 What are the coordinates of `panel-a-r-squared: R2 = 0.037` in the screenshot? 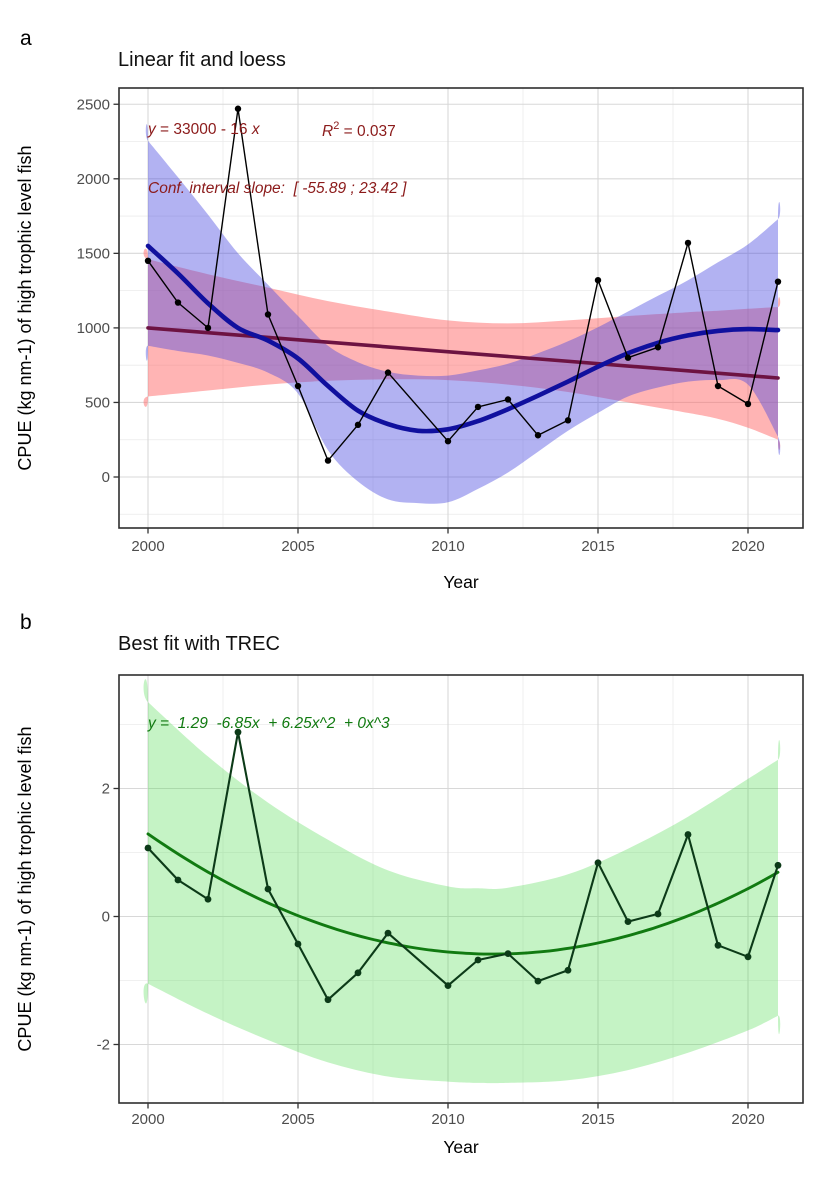 It's located at (359, 130).